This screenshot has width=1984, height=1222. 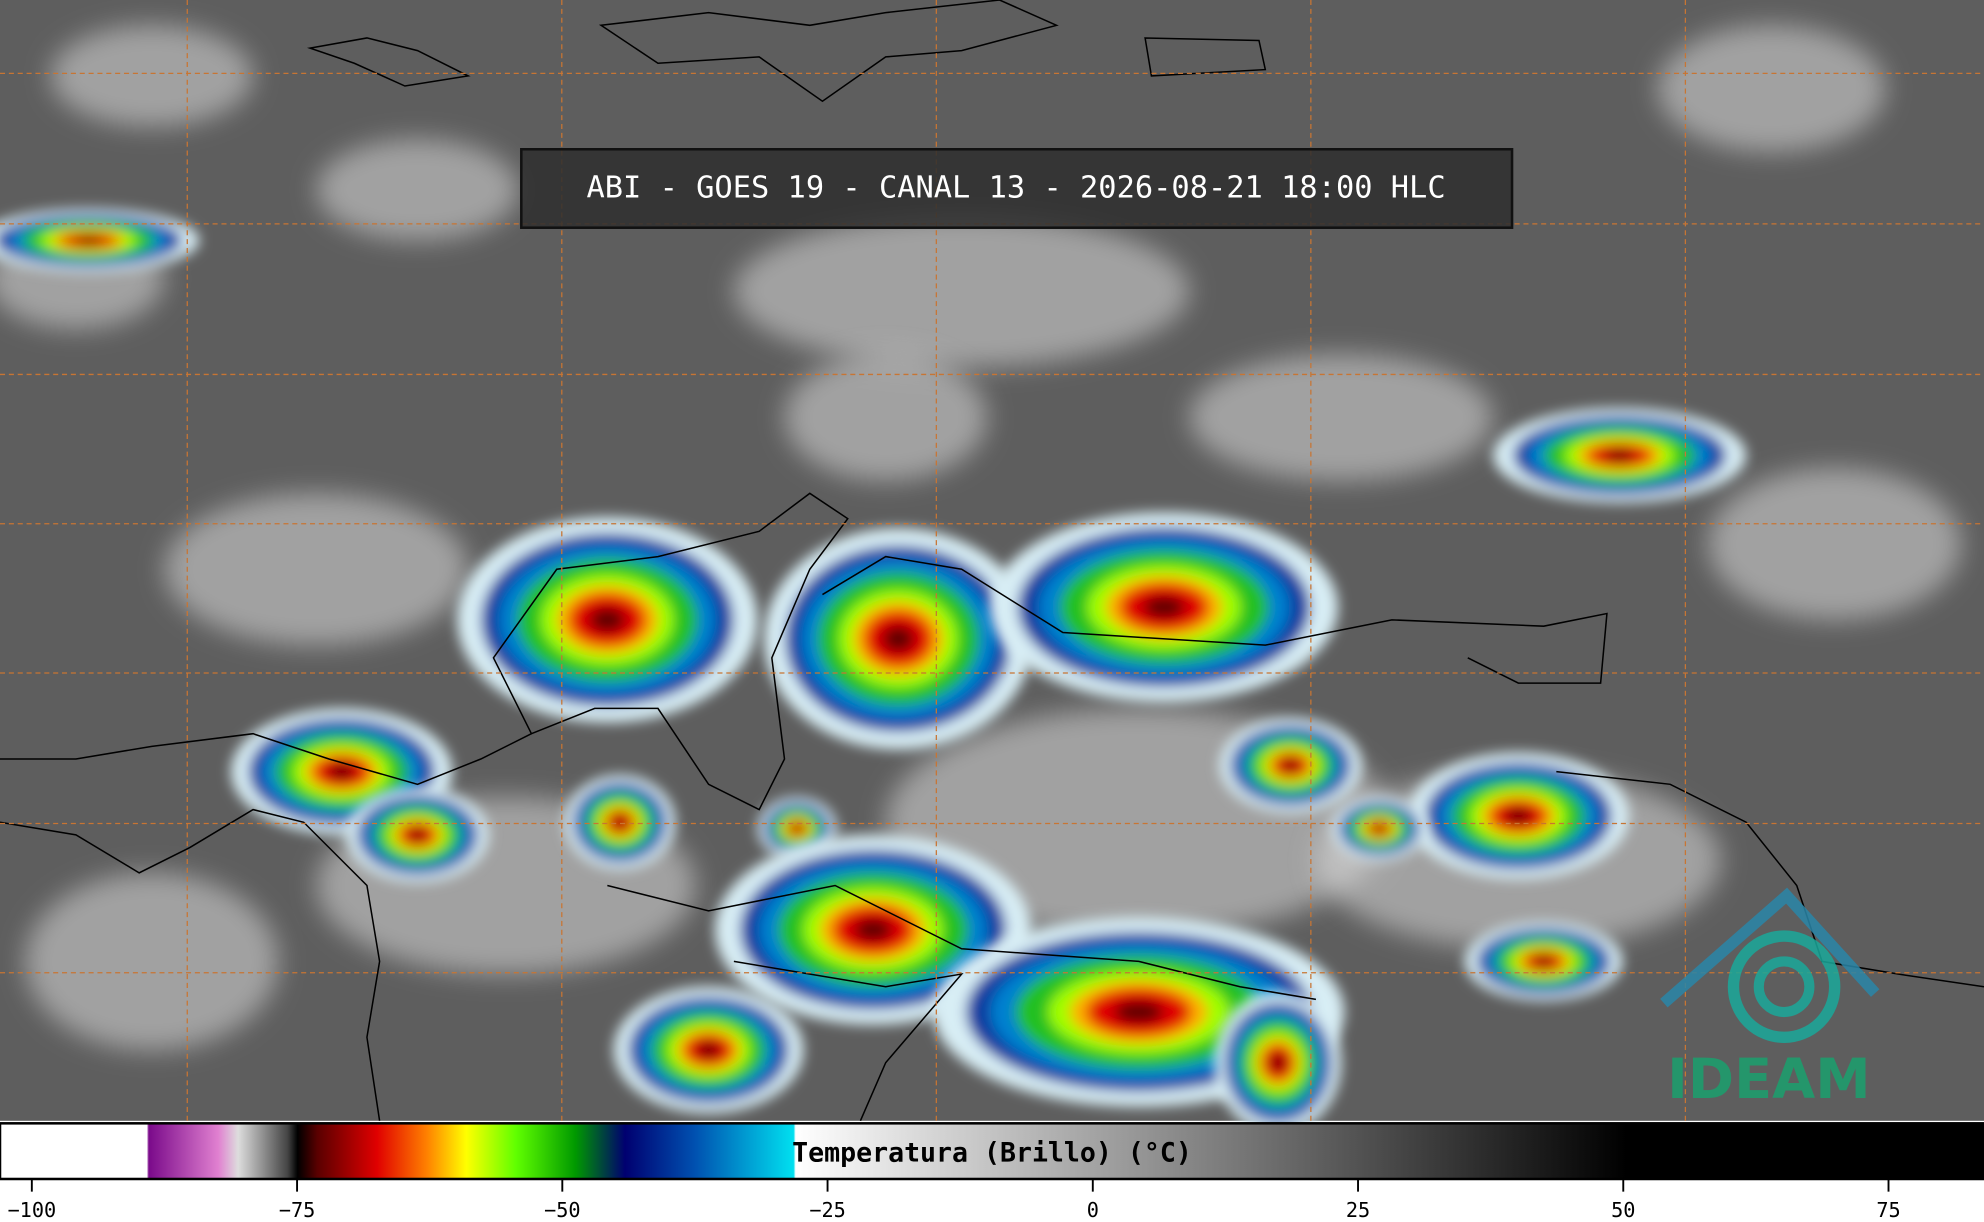 I want to click on tick-label: 25, so click(x=1358, y=1210).